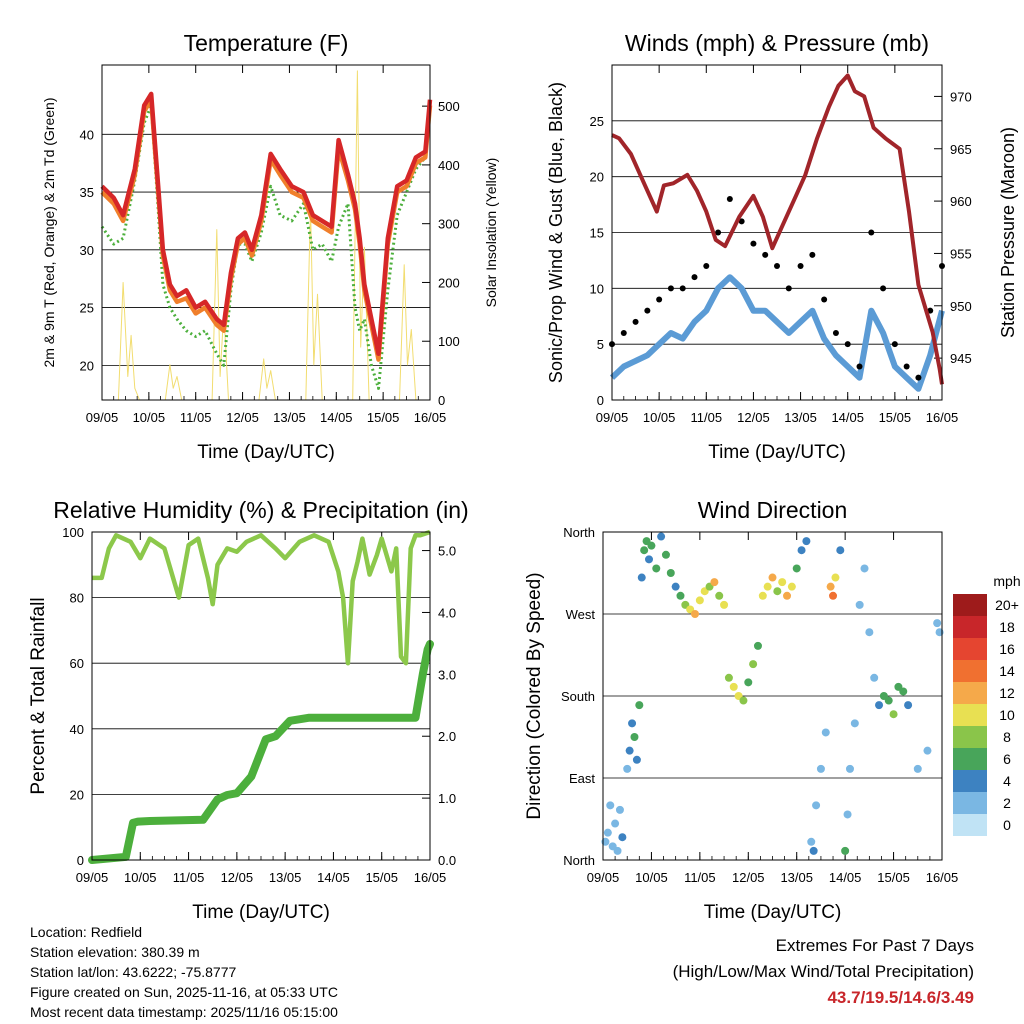 The width and height of the screenshot is (1024, 1024). I want to click on y2-tick-label: 950, so click(961, 306).